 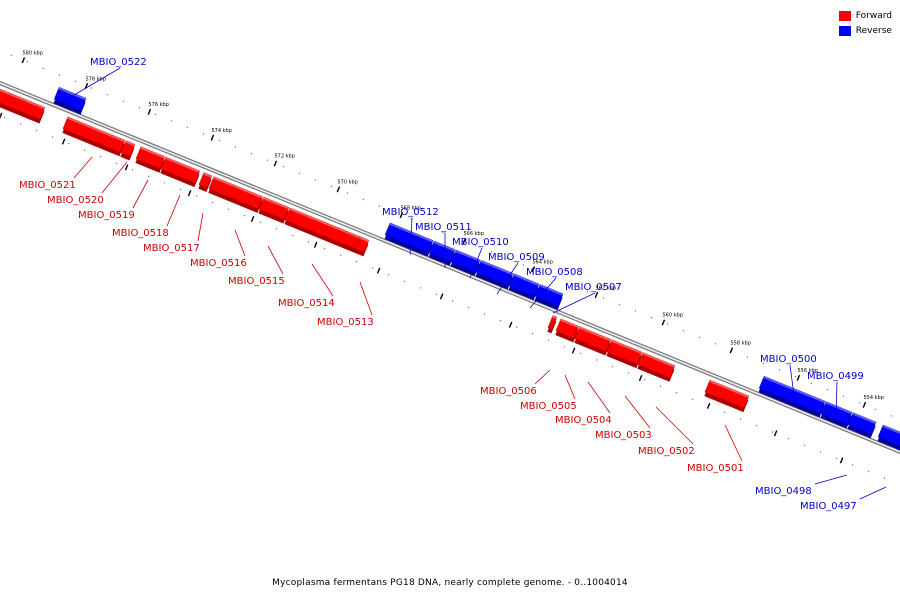 I want to click on gene-label-MBIO_0507: MBIO_0507, so click(x=593, y=287).